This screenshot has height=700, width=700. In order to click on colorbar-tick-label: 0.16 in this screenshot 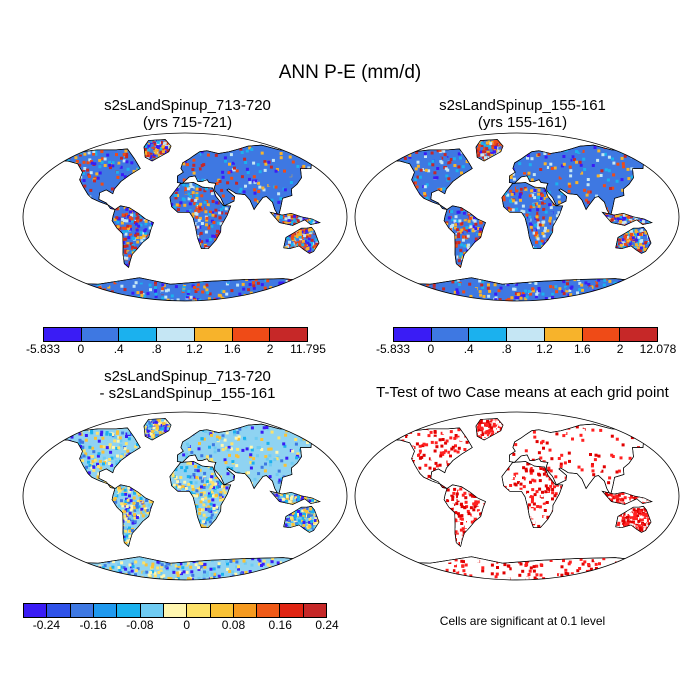, I will do `click(280, 625)`.